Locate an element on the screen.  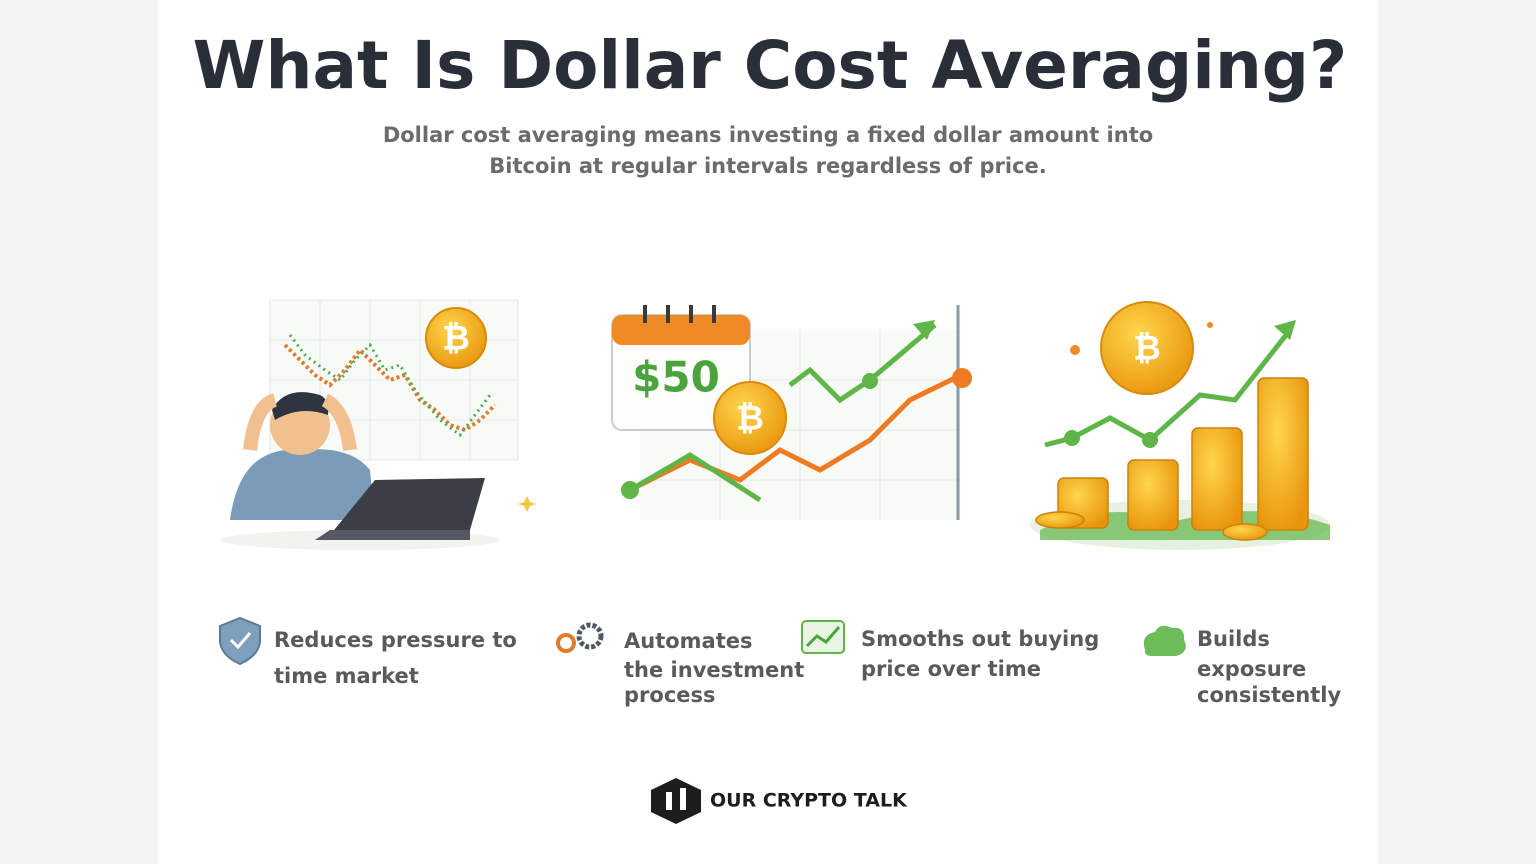
brand-logo is located at coordinates (676, 801).